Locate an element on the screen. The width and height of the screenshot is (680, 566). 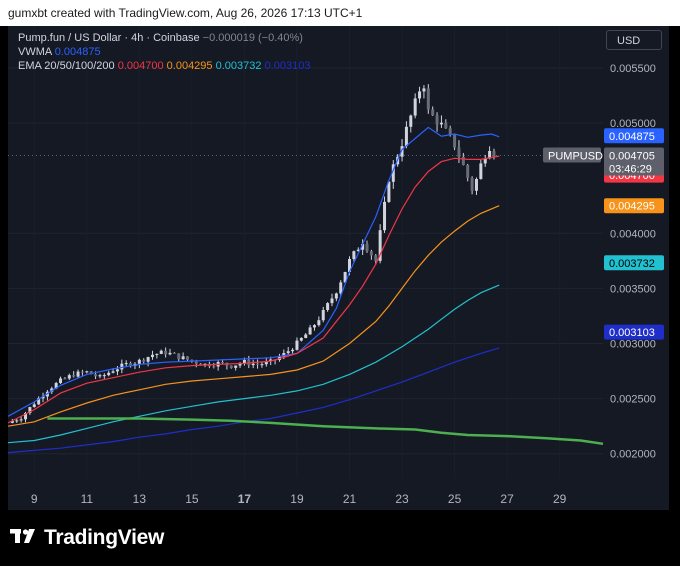
x-tick-label: 9 is located at coordinates (34, 499).